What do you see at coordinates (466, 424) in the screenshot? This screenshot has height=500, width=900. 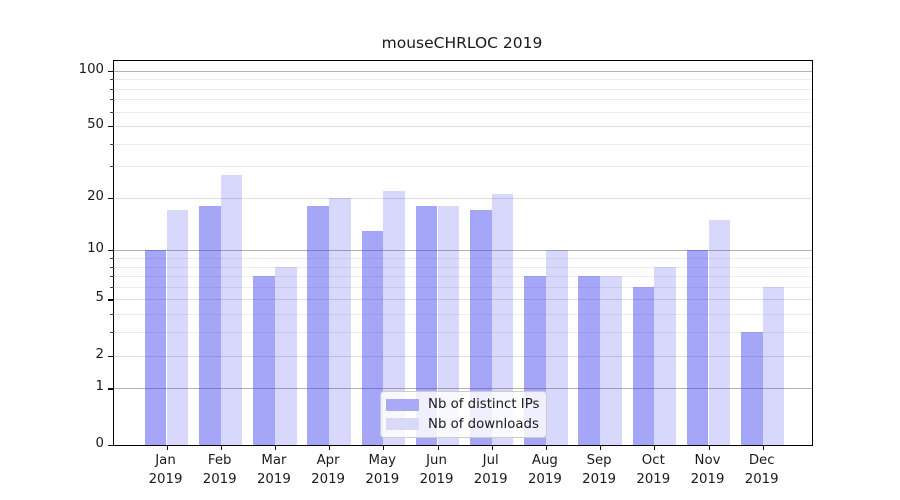 I see `legend-entry-downloads: Nb of downloads` at bounding box center [466, 424].